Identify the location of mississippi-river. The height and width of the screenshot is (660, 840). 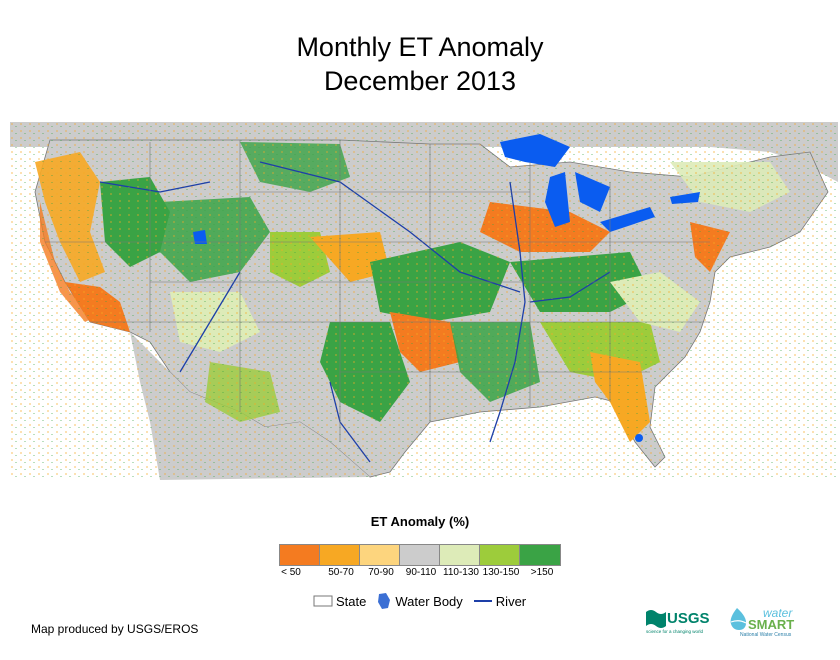
(507, 312).